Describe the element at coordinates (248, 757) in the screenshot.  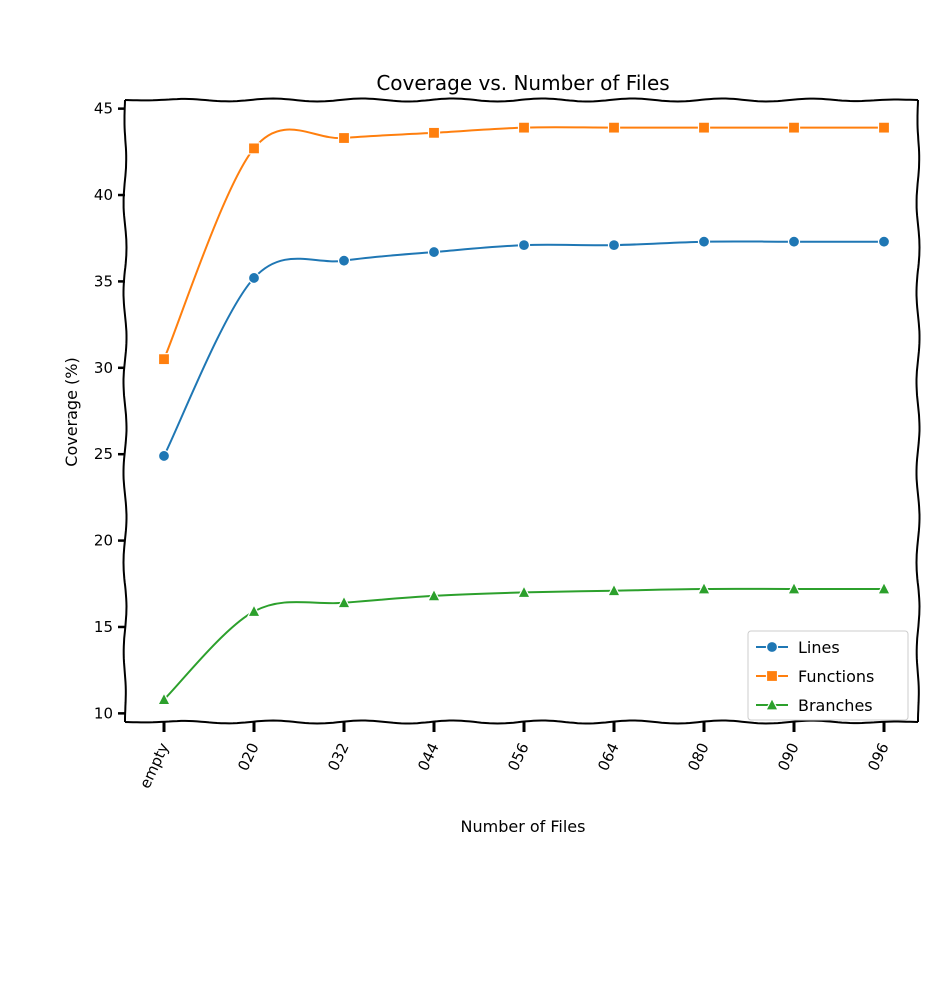
I see `x-tick-label: 020` at that location.